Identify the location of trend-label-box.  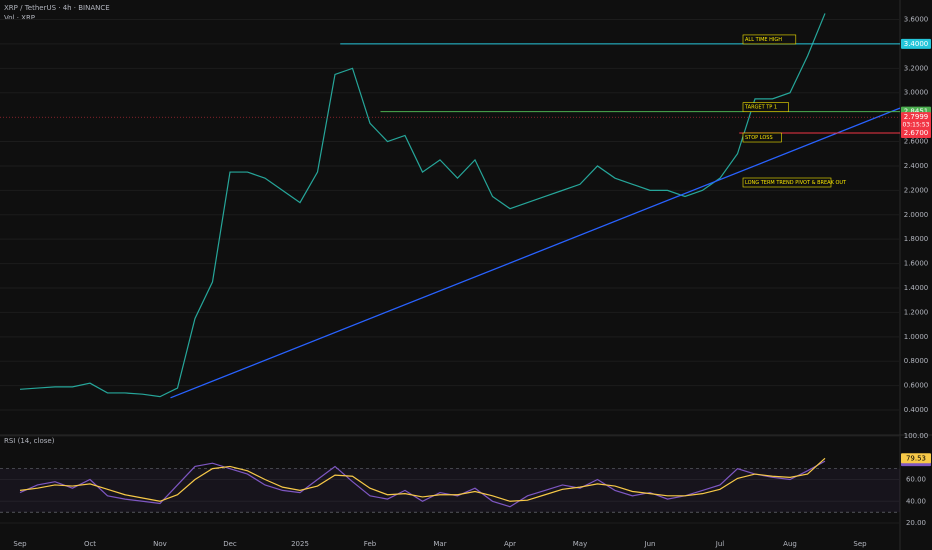
(787, 182).